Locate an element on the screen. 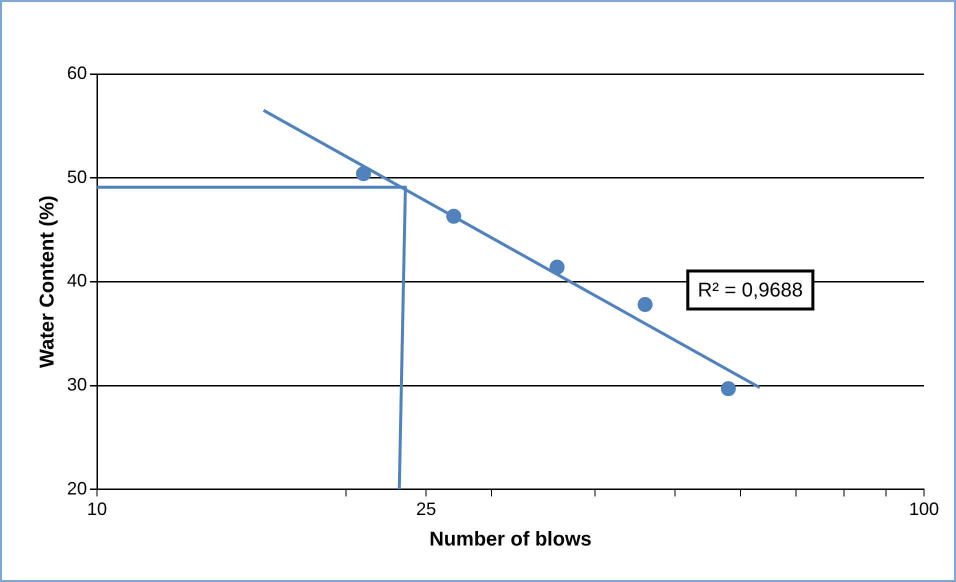 The height and width of the screenshot is (582, 956). x-axis-title: Number of blows is located at coordinates (510, 539).